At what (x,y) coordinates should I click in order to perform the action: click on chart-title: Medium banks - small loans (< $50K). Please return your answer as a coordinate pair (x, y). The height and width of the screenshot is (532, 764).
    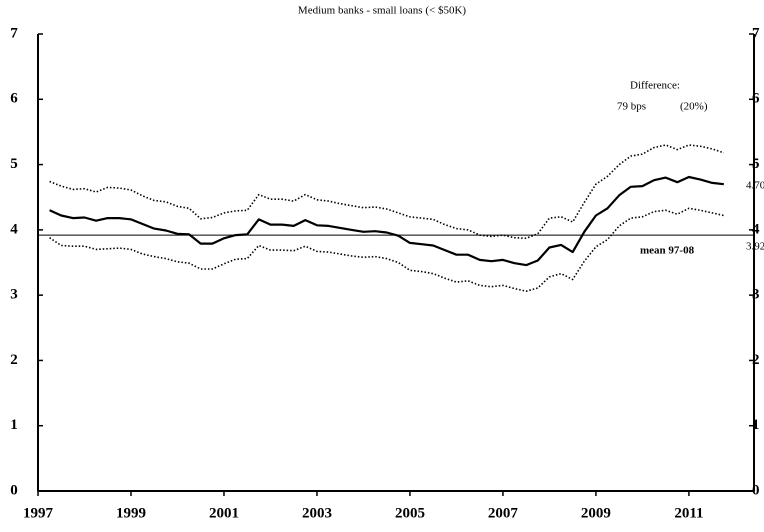
    Looking at the image, I should click on (382, 11).